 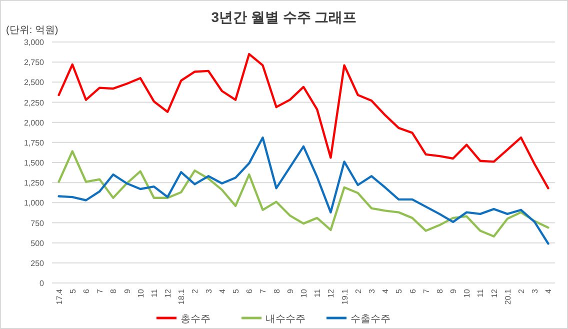 I want to click on x-tick-label: 17.4, so click(x=59, y=296).